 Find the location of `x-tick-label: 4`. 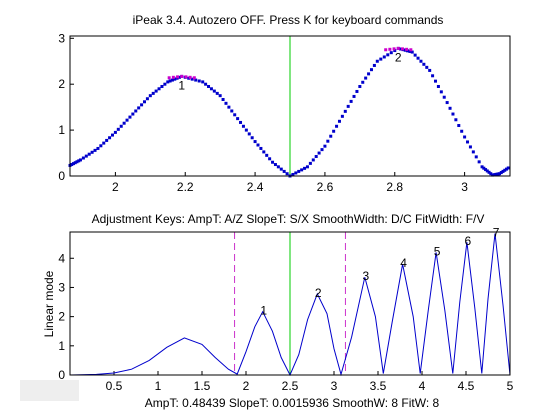

x-tick-label: 4 is located at coordinates (422, 386).